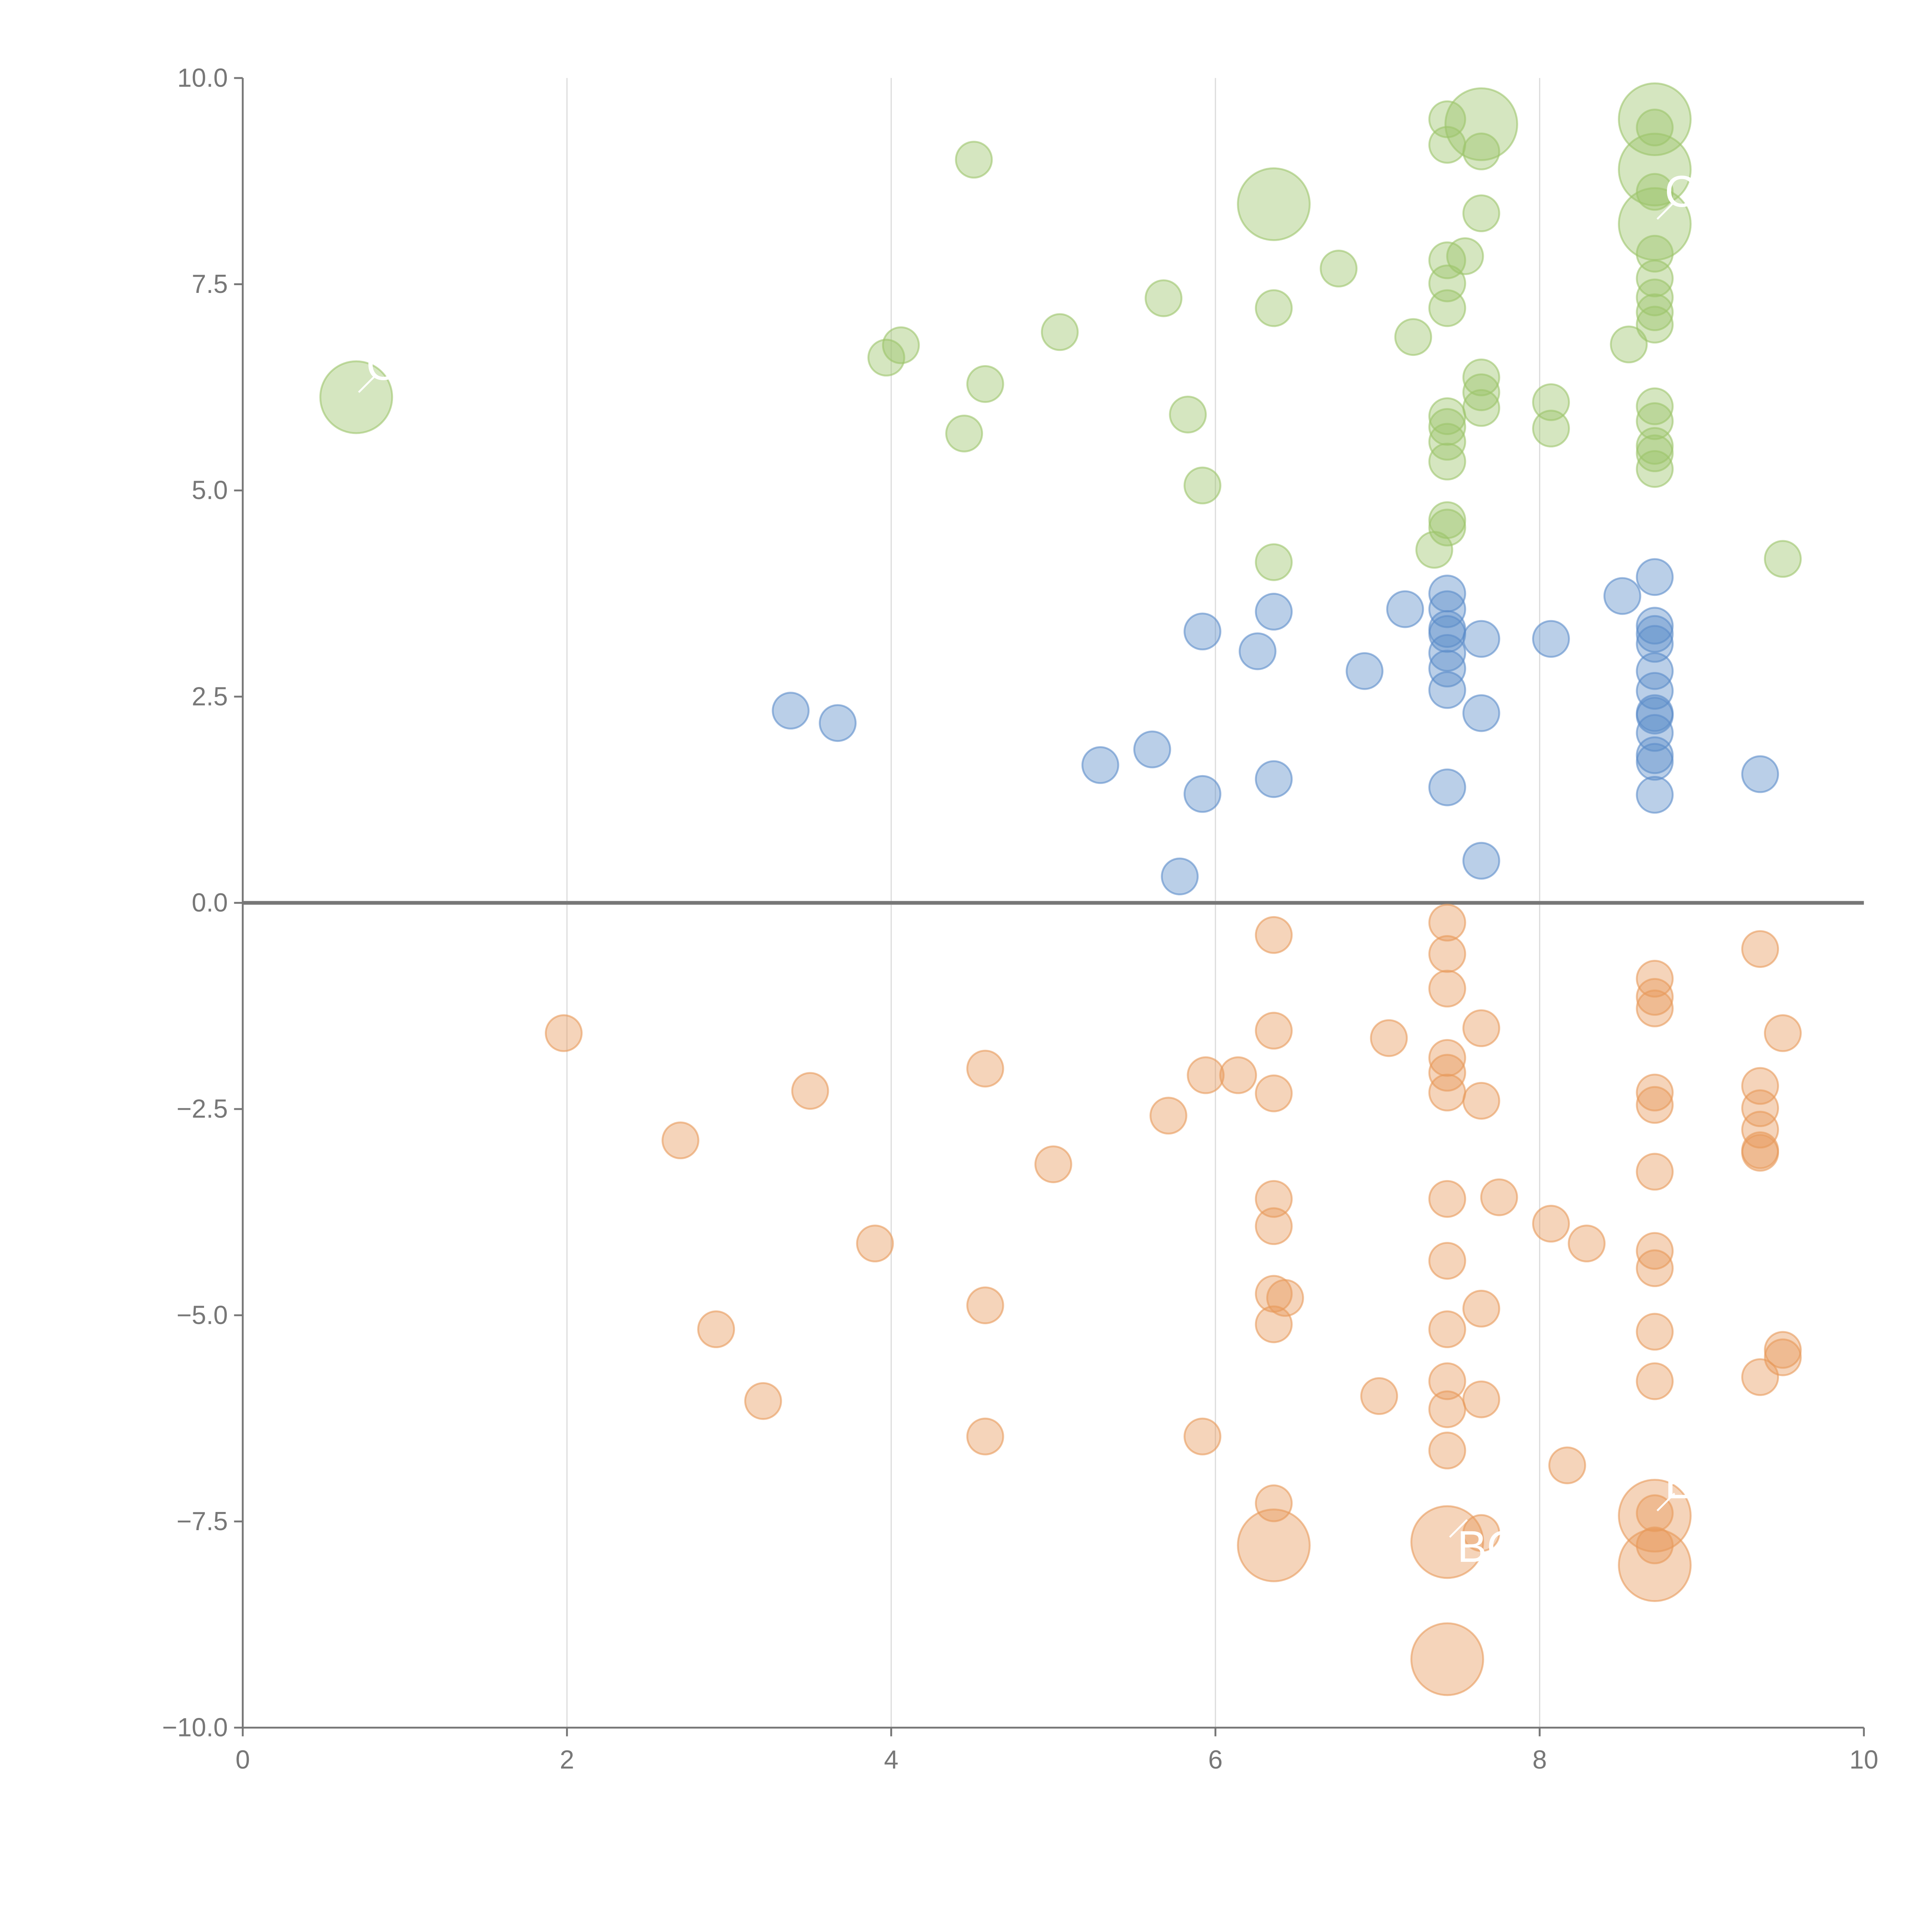 This screenshot has height=1932, width=1932. Describe the element at coordinates (1864, 1759) in the screenshot. I see `x-tick-label: 10` at that location.